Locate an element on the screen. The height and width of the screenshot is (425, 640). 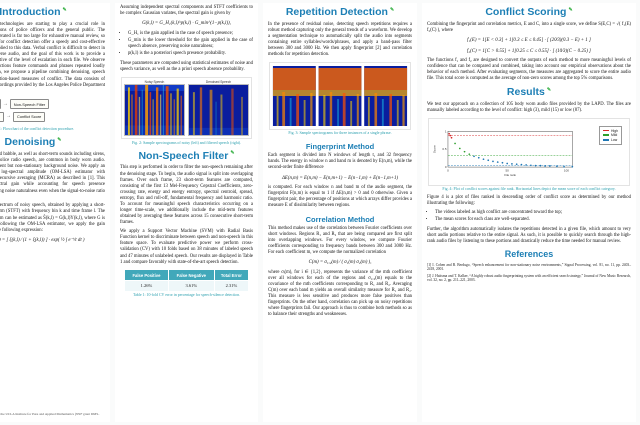
heading-text: Repetition Detection is located at coordinates (336, 12).